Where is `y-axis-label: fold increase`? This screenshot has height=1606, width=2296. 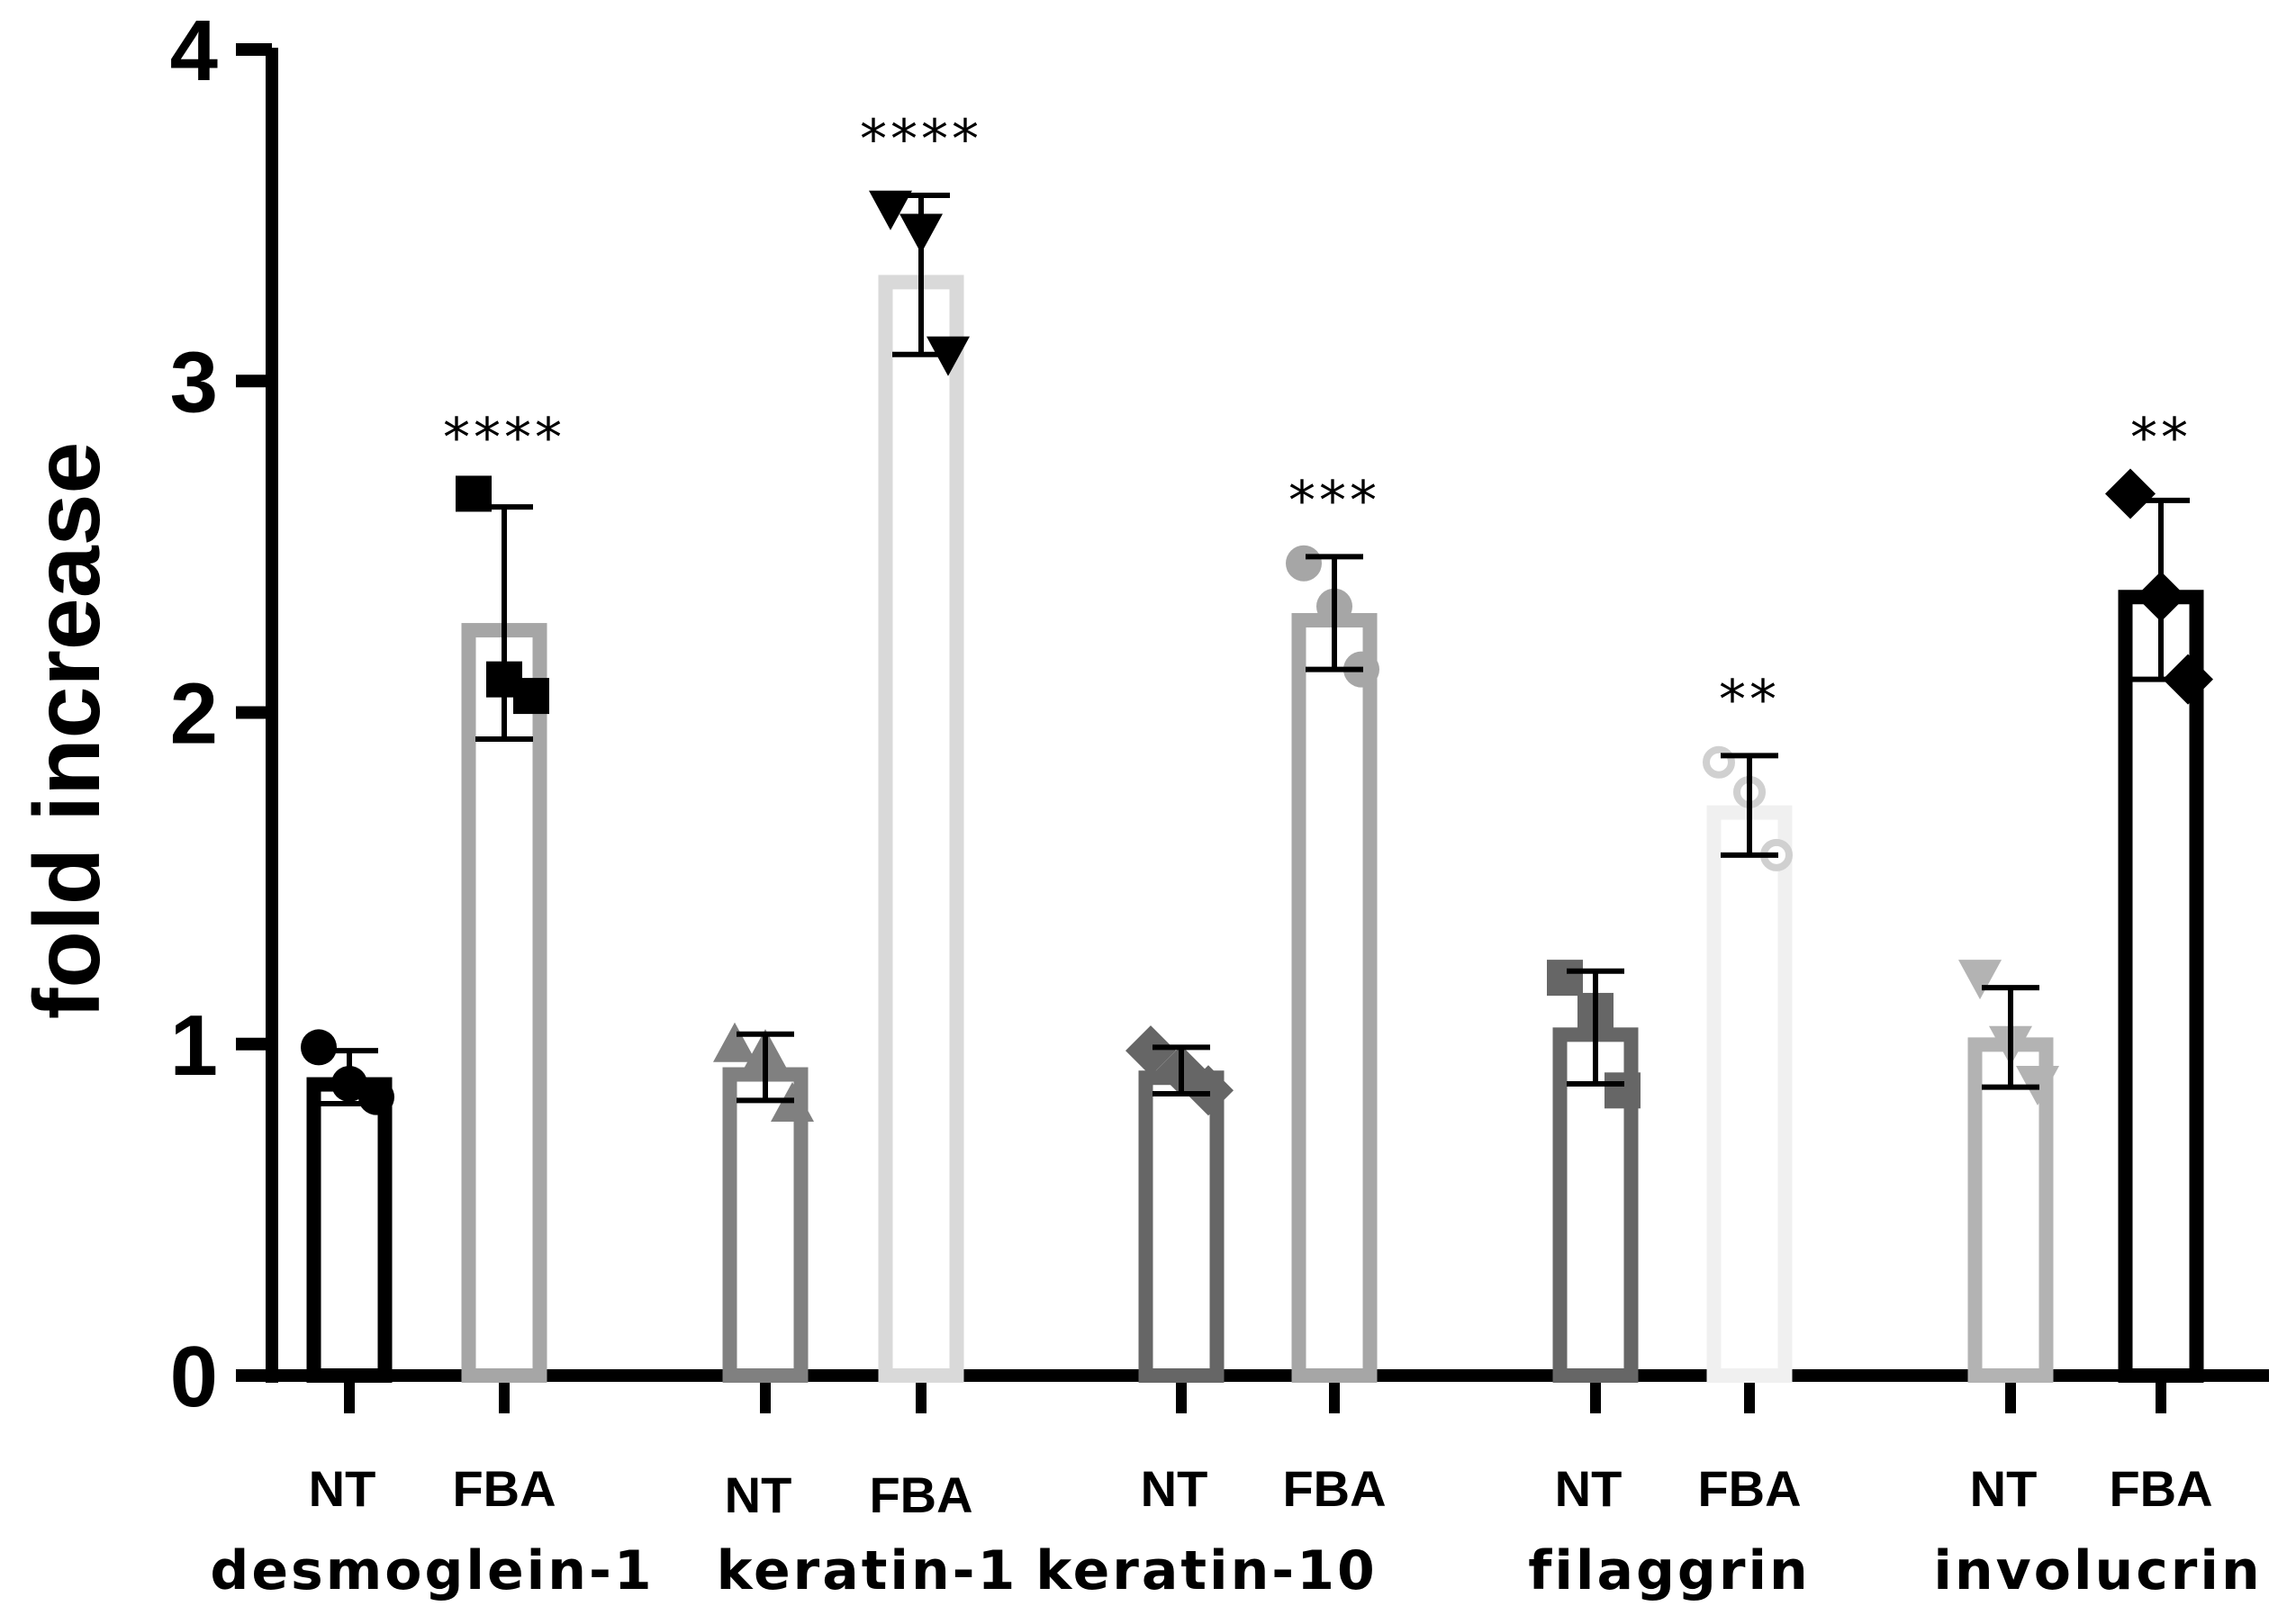
y-axis-label: fold increase is located at coordinates (67, 731).